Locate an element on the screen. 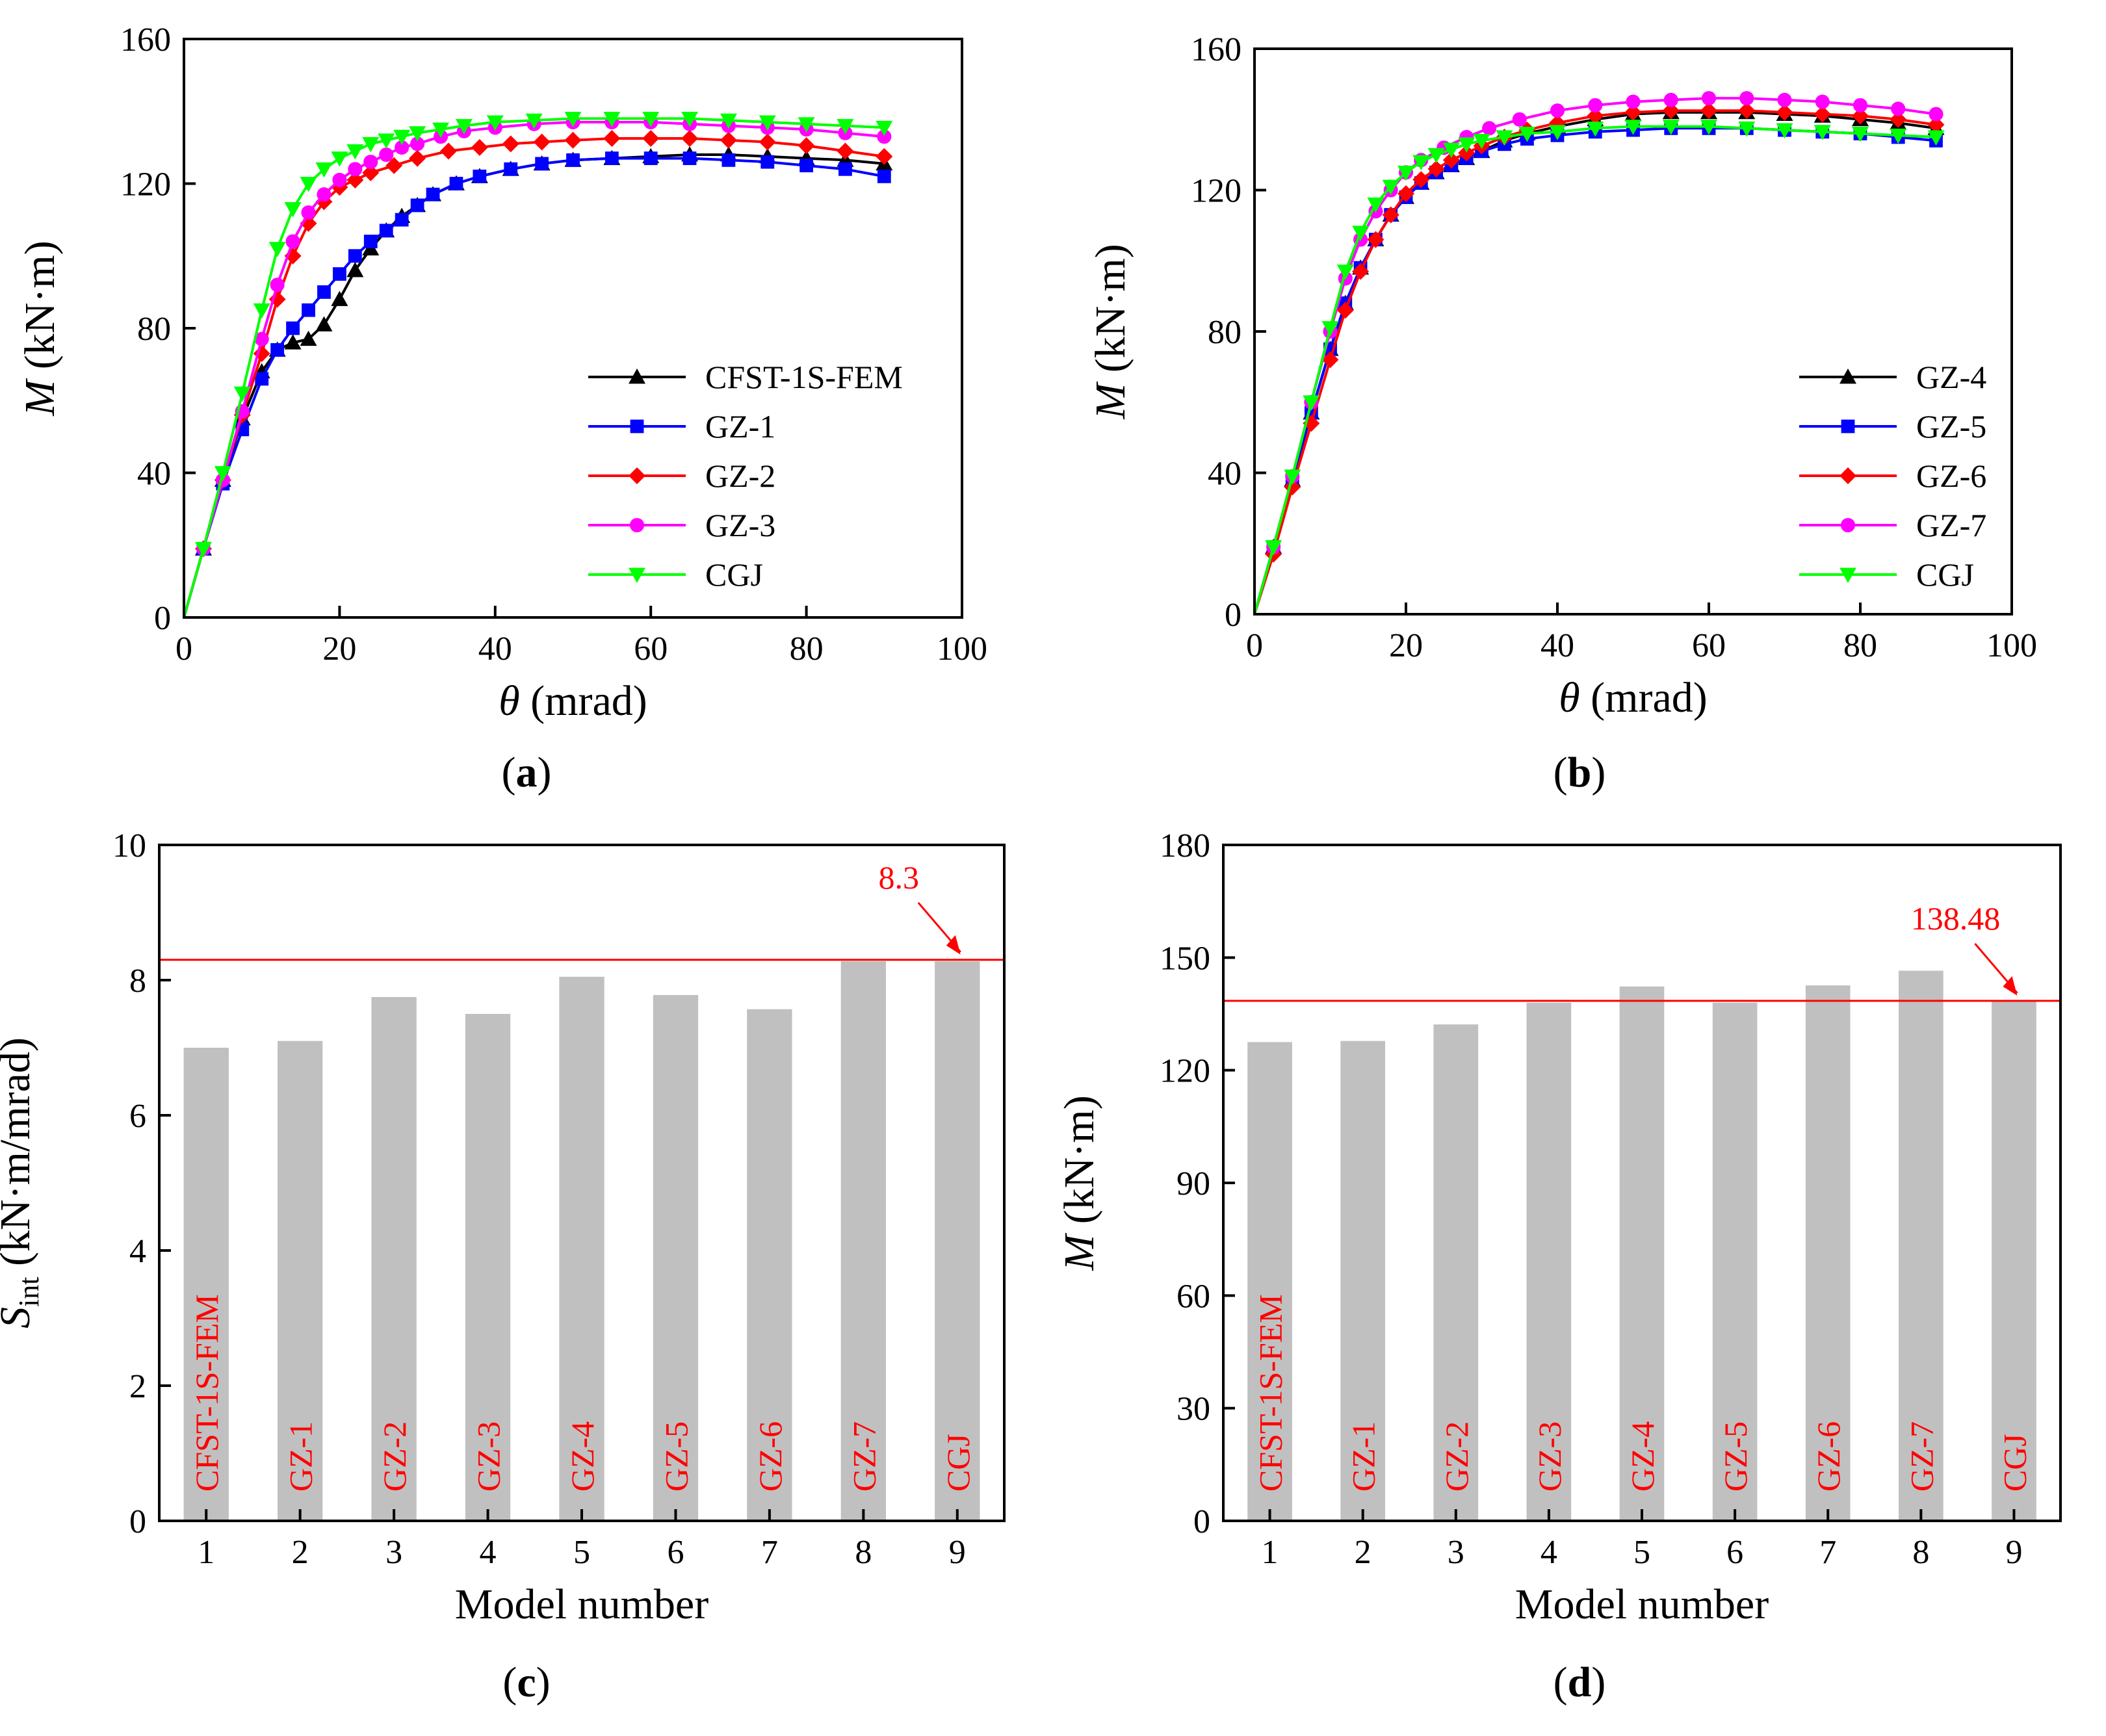 The image size is (2106, 1736). legend-entry: CGJ is located at coordinates (734, 574).